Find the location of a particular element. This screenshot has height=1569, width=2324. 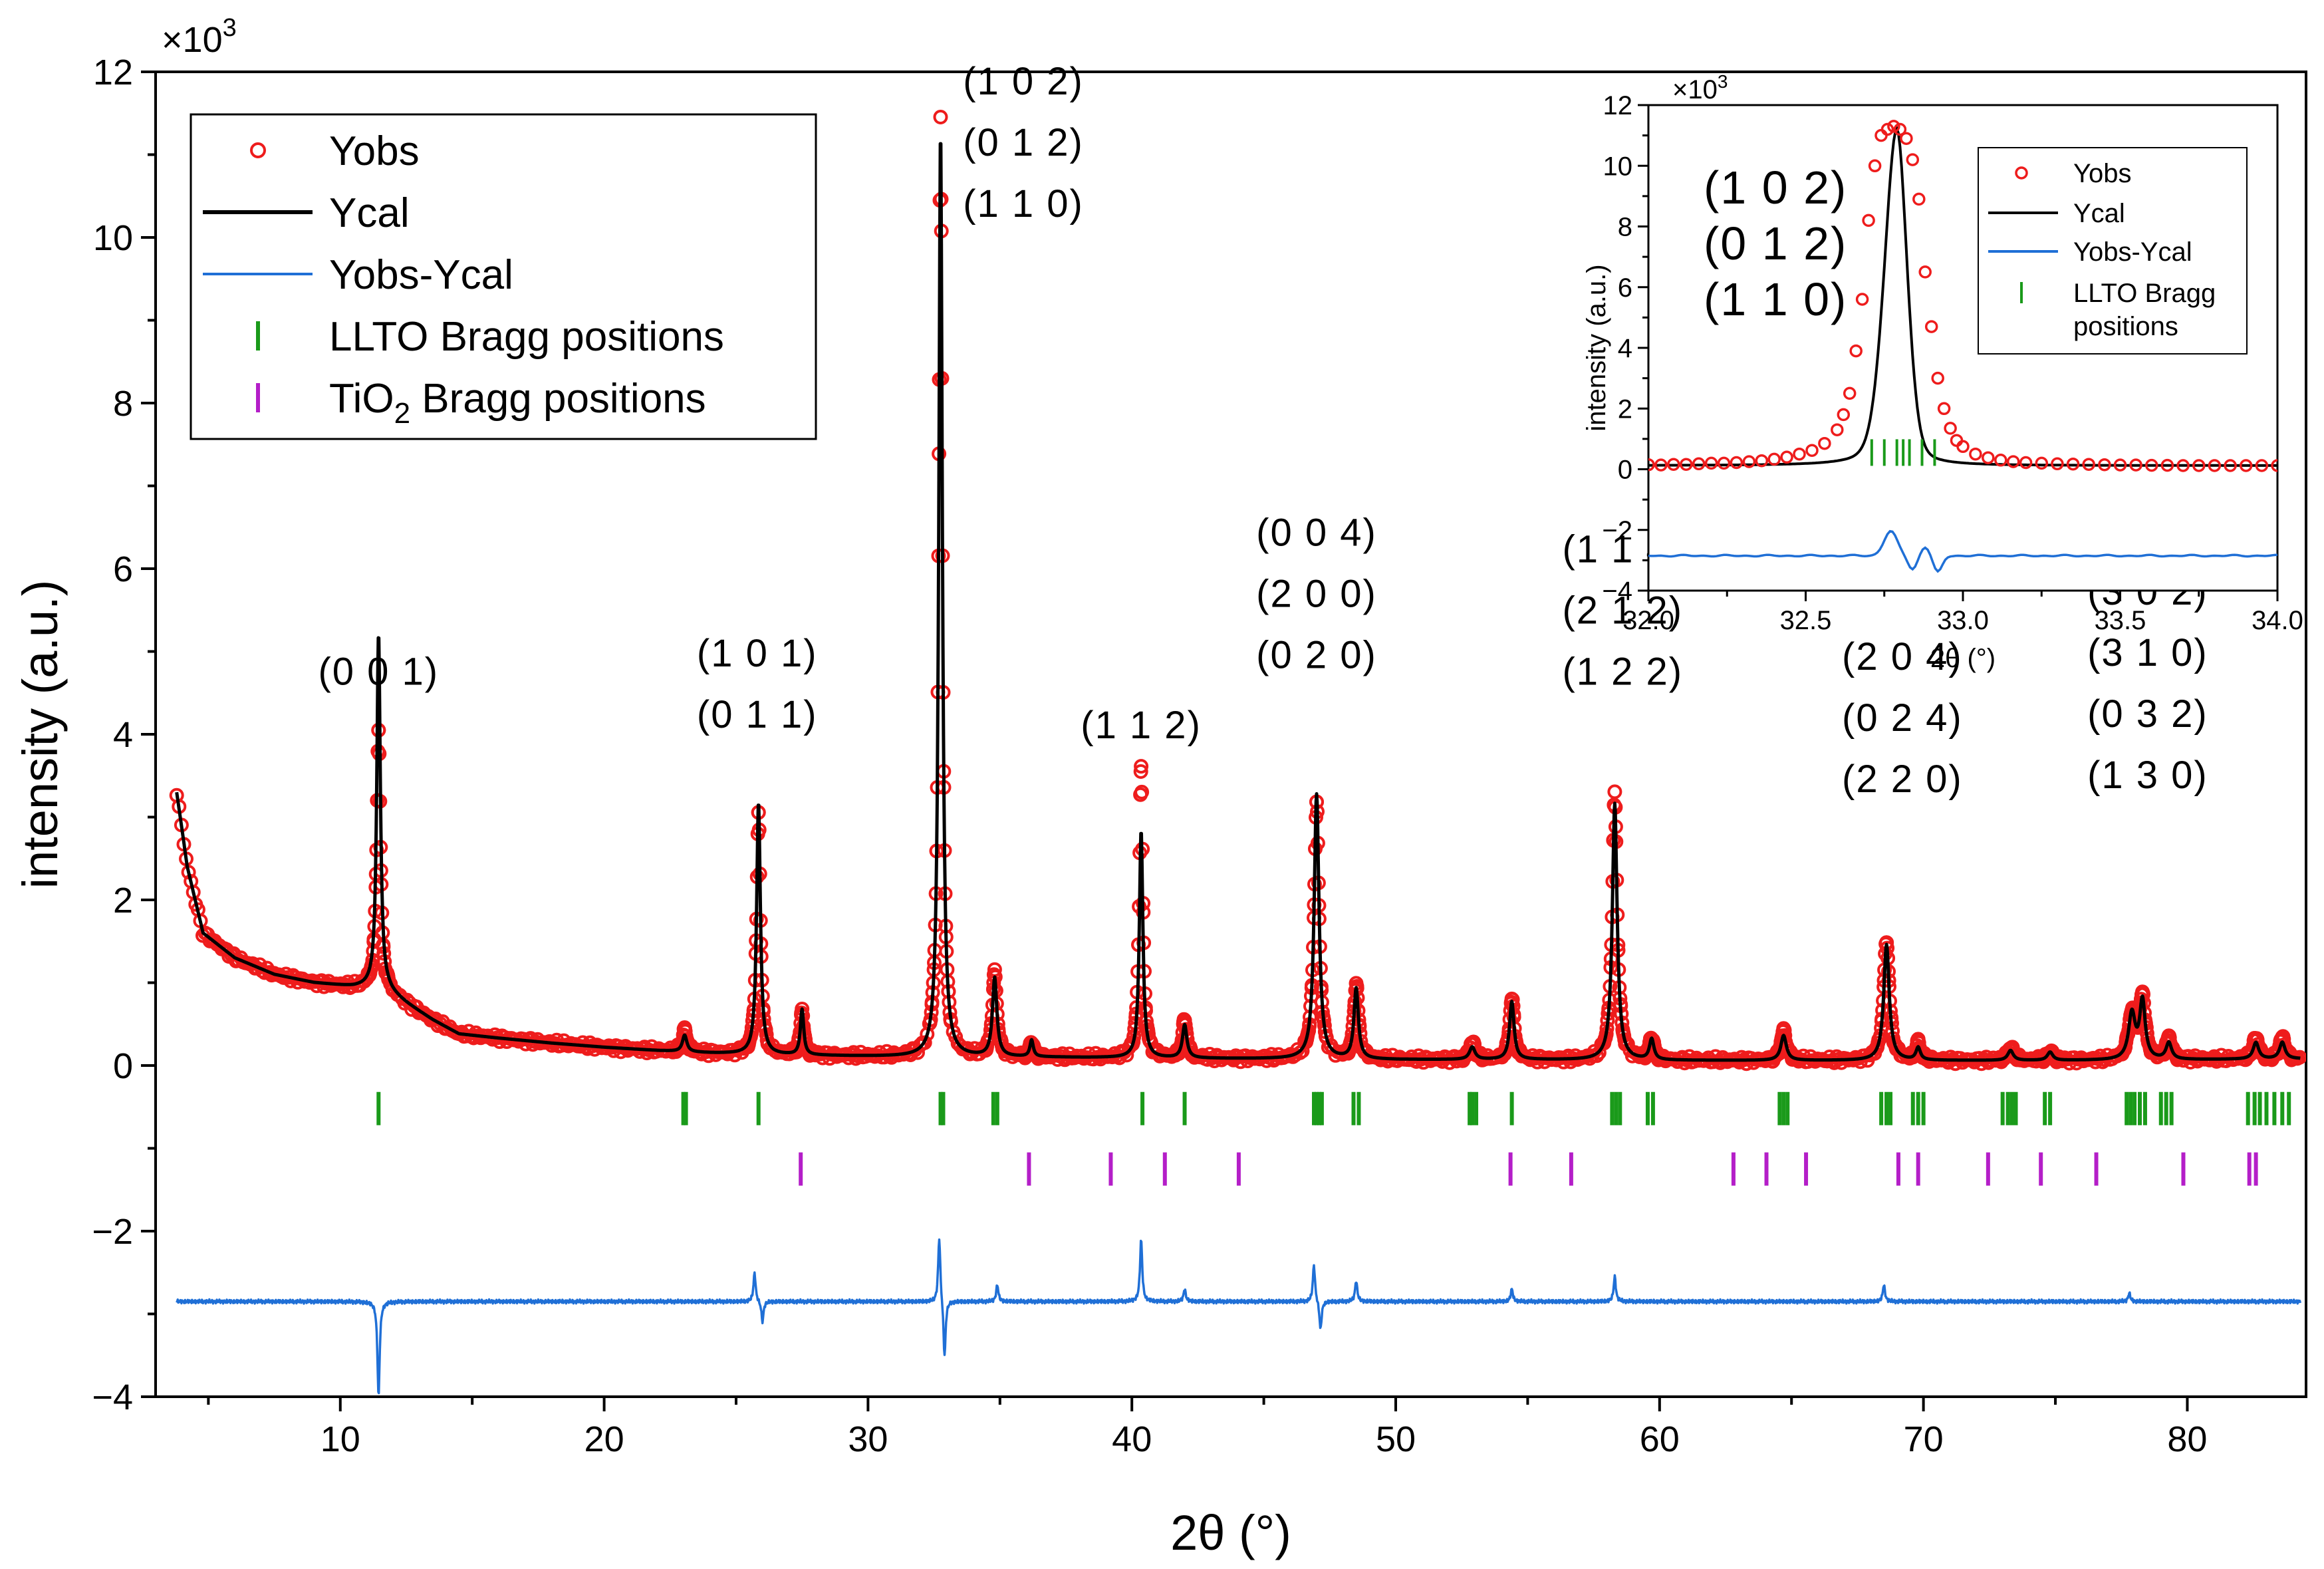

inset-legend: Yobs Ycal Yobs-Ycal LLTO Bragg positions is located at coordinates (2113, 251).